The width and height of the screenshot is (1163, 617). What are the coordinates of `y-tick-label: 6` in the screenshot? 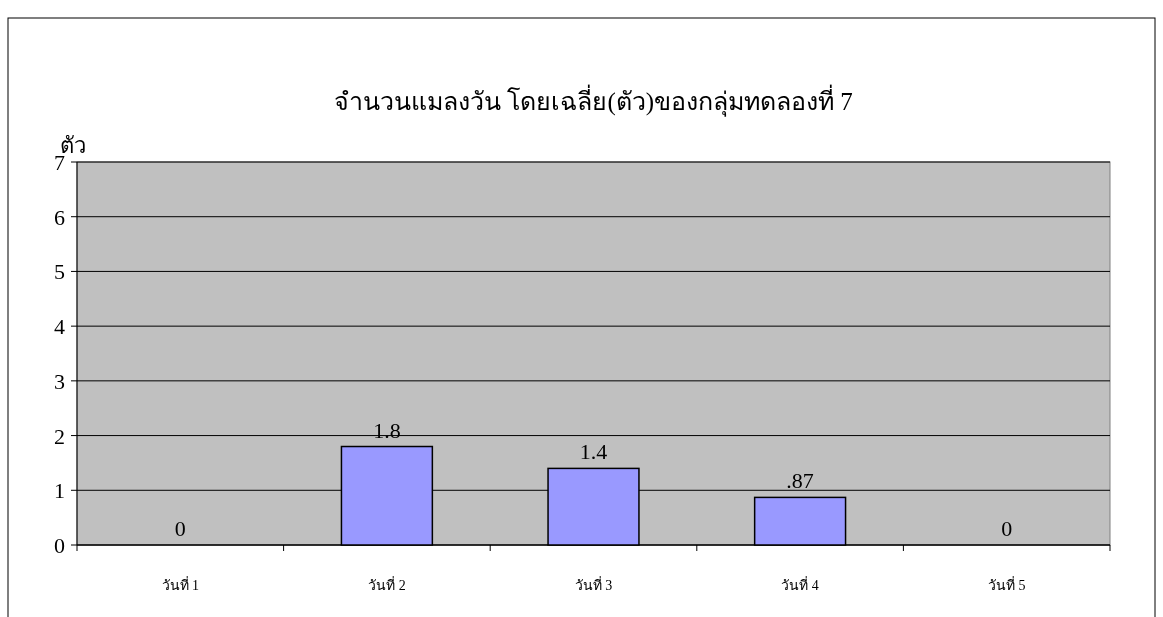 It's located at (59, 217).